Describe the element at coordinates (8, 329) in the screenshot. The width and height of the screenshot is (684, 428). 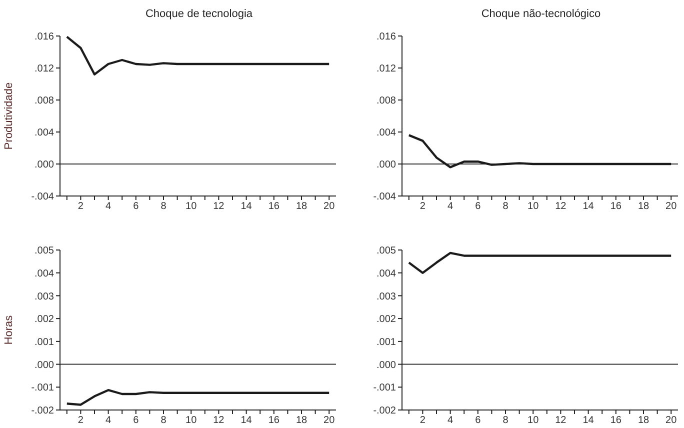
I see `y-axis-title: Horas` at that location.